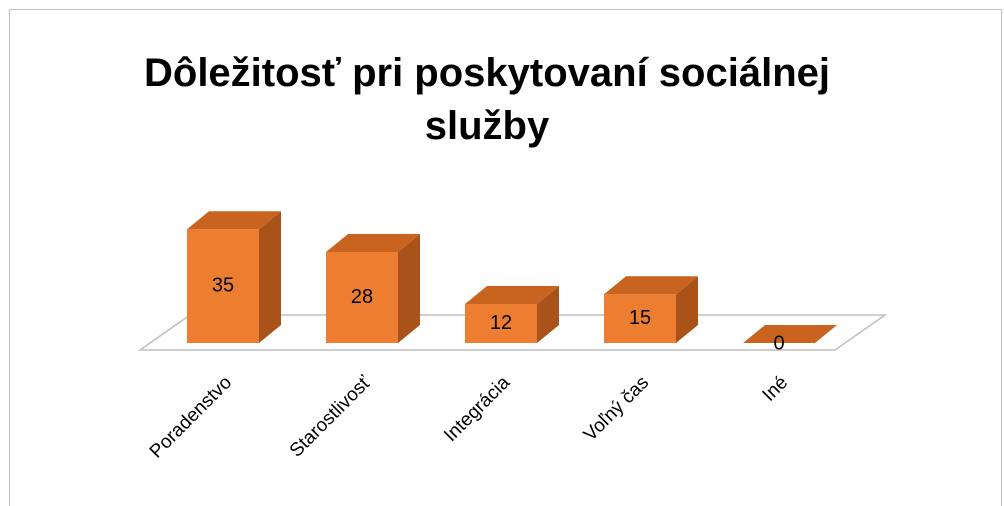 The height and width of the screenshot is (506, 1004). Describe the element at coordinates (778, 343) in the screenshot. I see `value-label: 0` at that location.